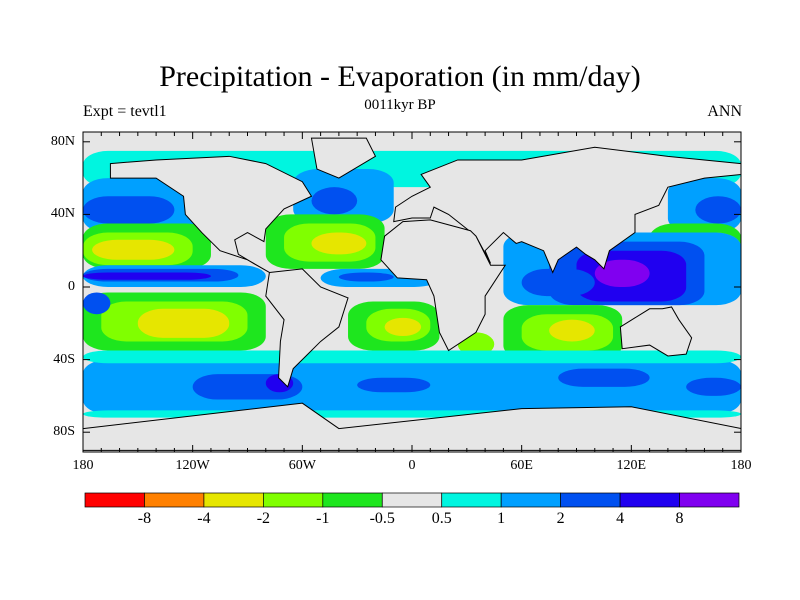 The width and height of the screenshot is (800, 600). What do you see at coordinates (62, 141) in the screenshot?
I see `lat-tick-label: 80N` at bounding box center [62, 141].